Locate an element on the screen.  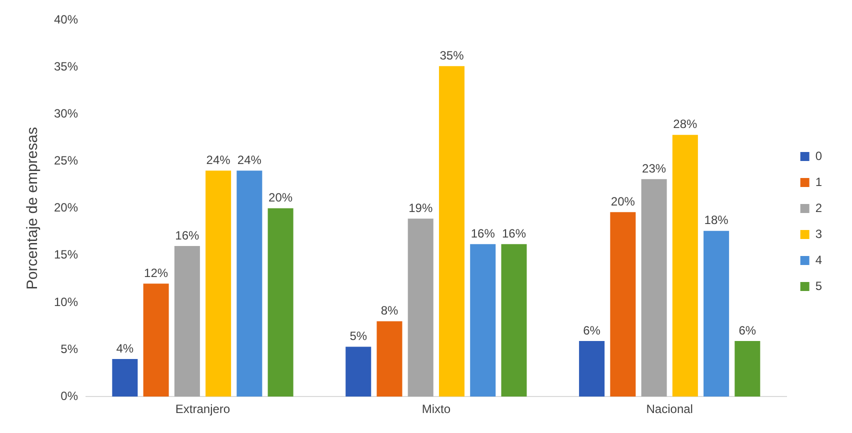
y-tick-label: 10% is located at coordinates (66, 301).